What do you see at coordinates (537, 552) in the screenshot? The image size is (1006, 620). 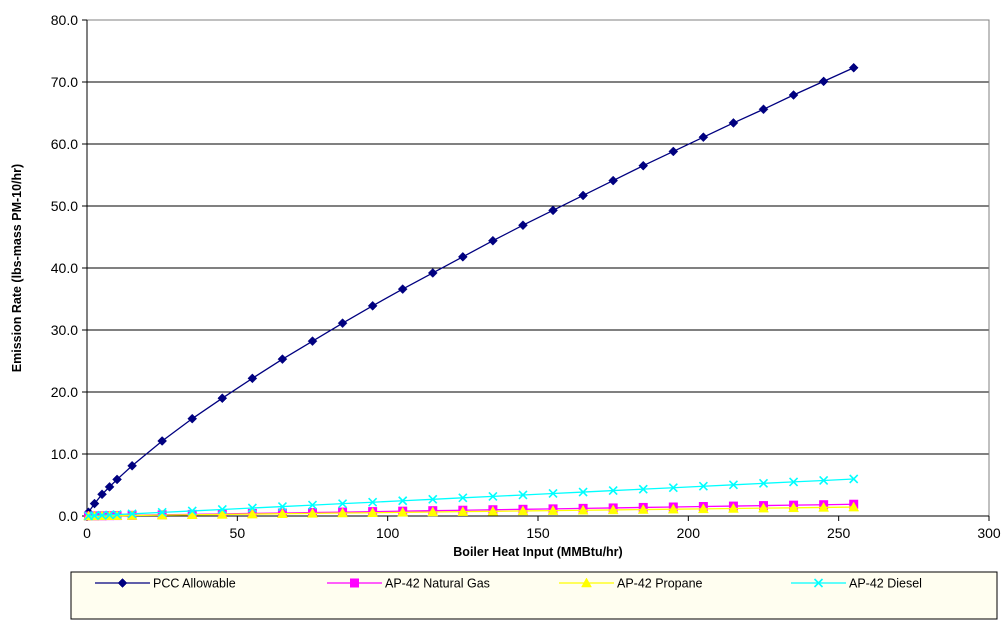 I see `x-axis-title: Boiler Heat Input (MMBtu/hr)` at bounding box center [537, 552].